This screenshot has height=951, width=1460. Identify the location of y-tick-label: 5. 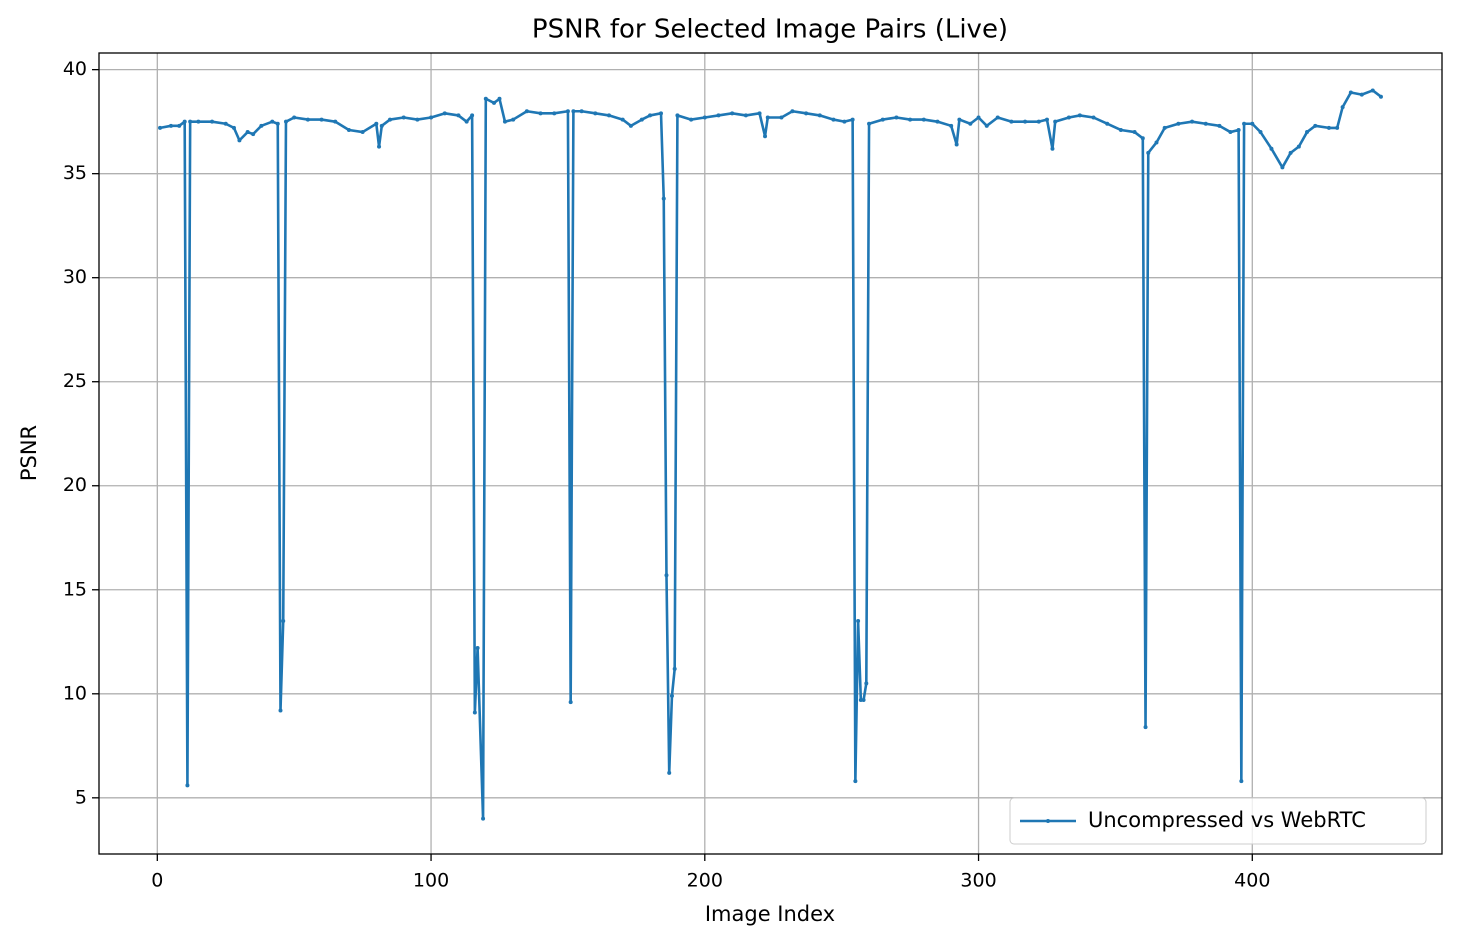
(81, 797).